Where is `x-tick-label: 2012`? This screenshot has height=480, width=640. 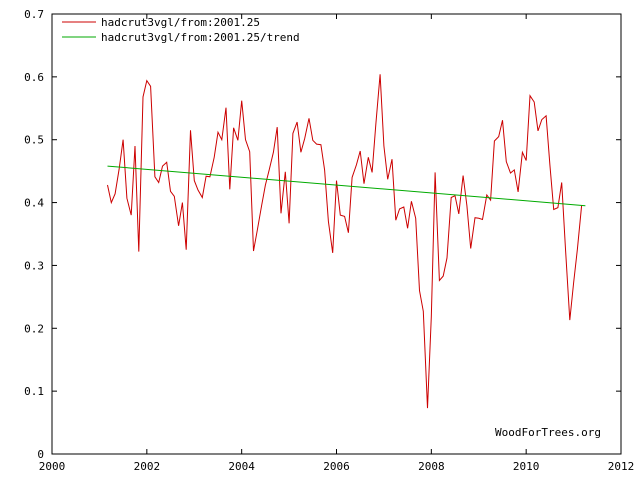
x-tick-label: 2012 is located at coordinates (621, 466).